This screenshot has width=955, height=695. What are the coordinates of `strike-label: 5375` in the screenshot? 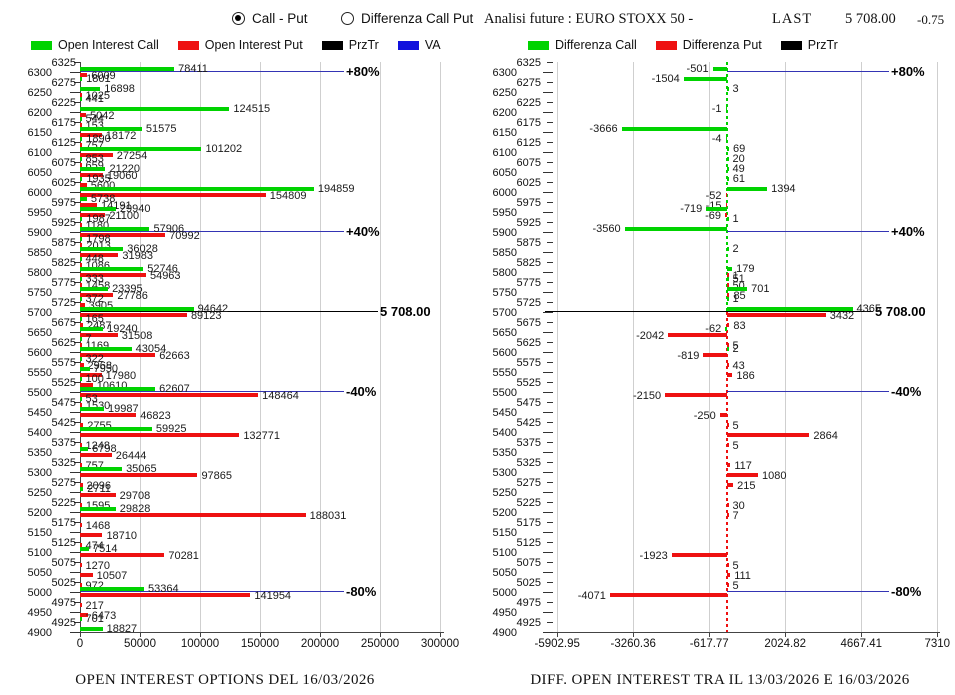 It's located at (528, 443).